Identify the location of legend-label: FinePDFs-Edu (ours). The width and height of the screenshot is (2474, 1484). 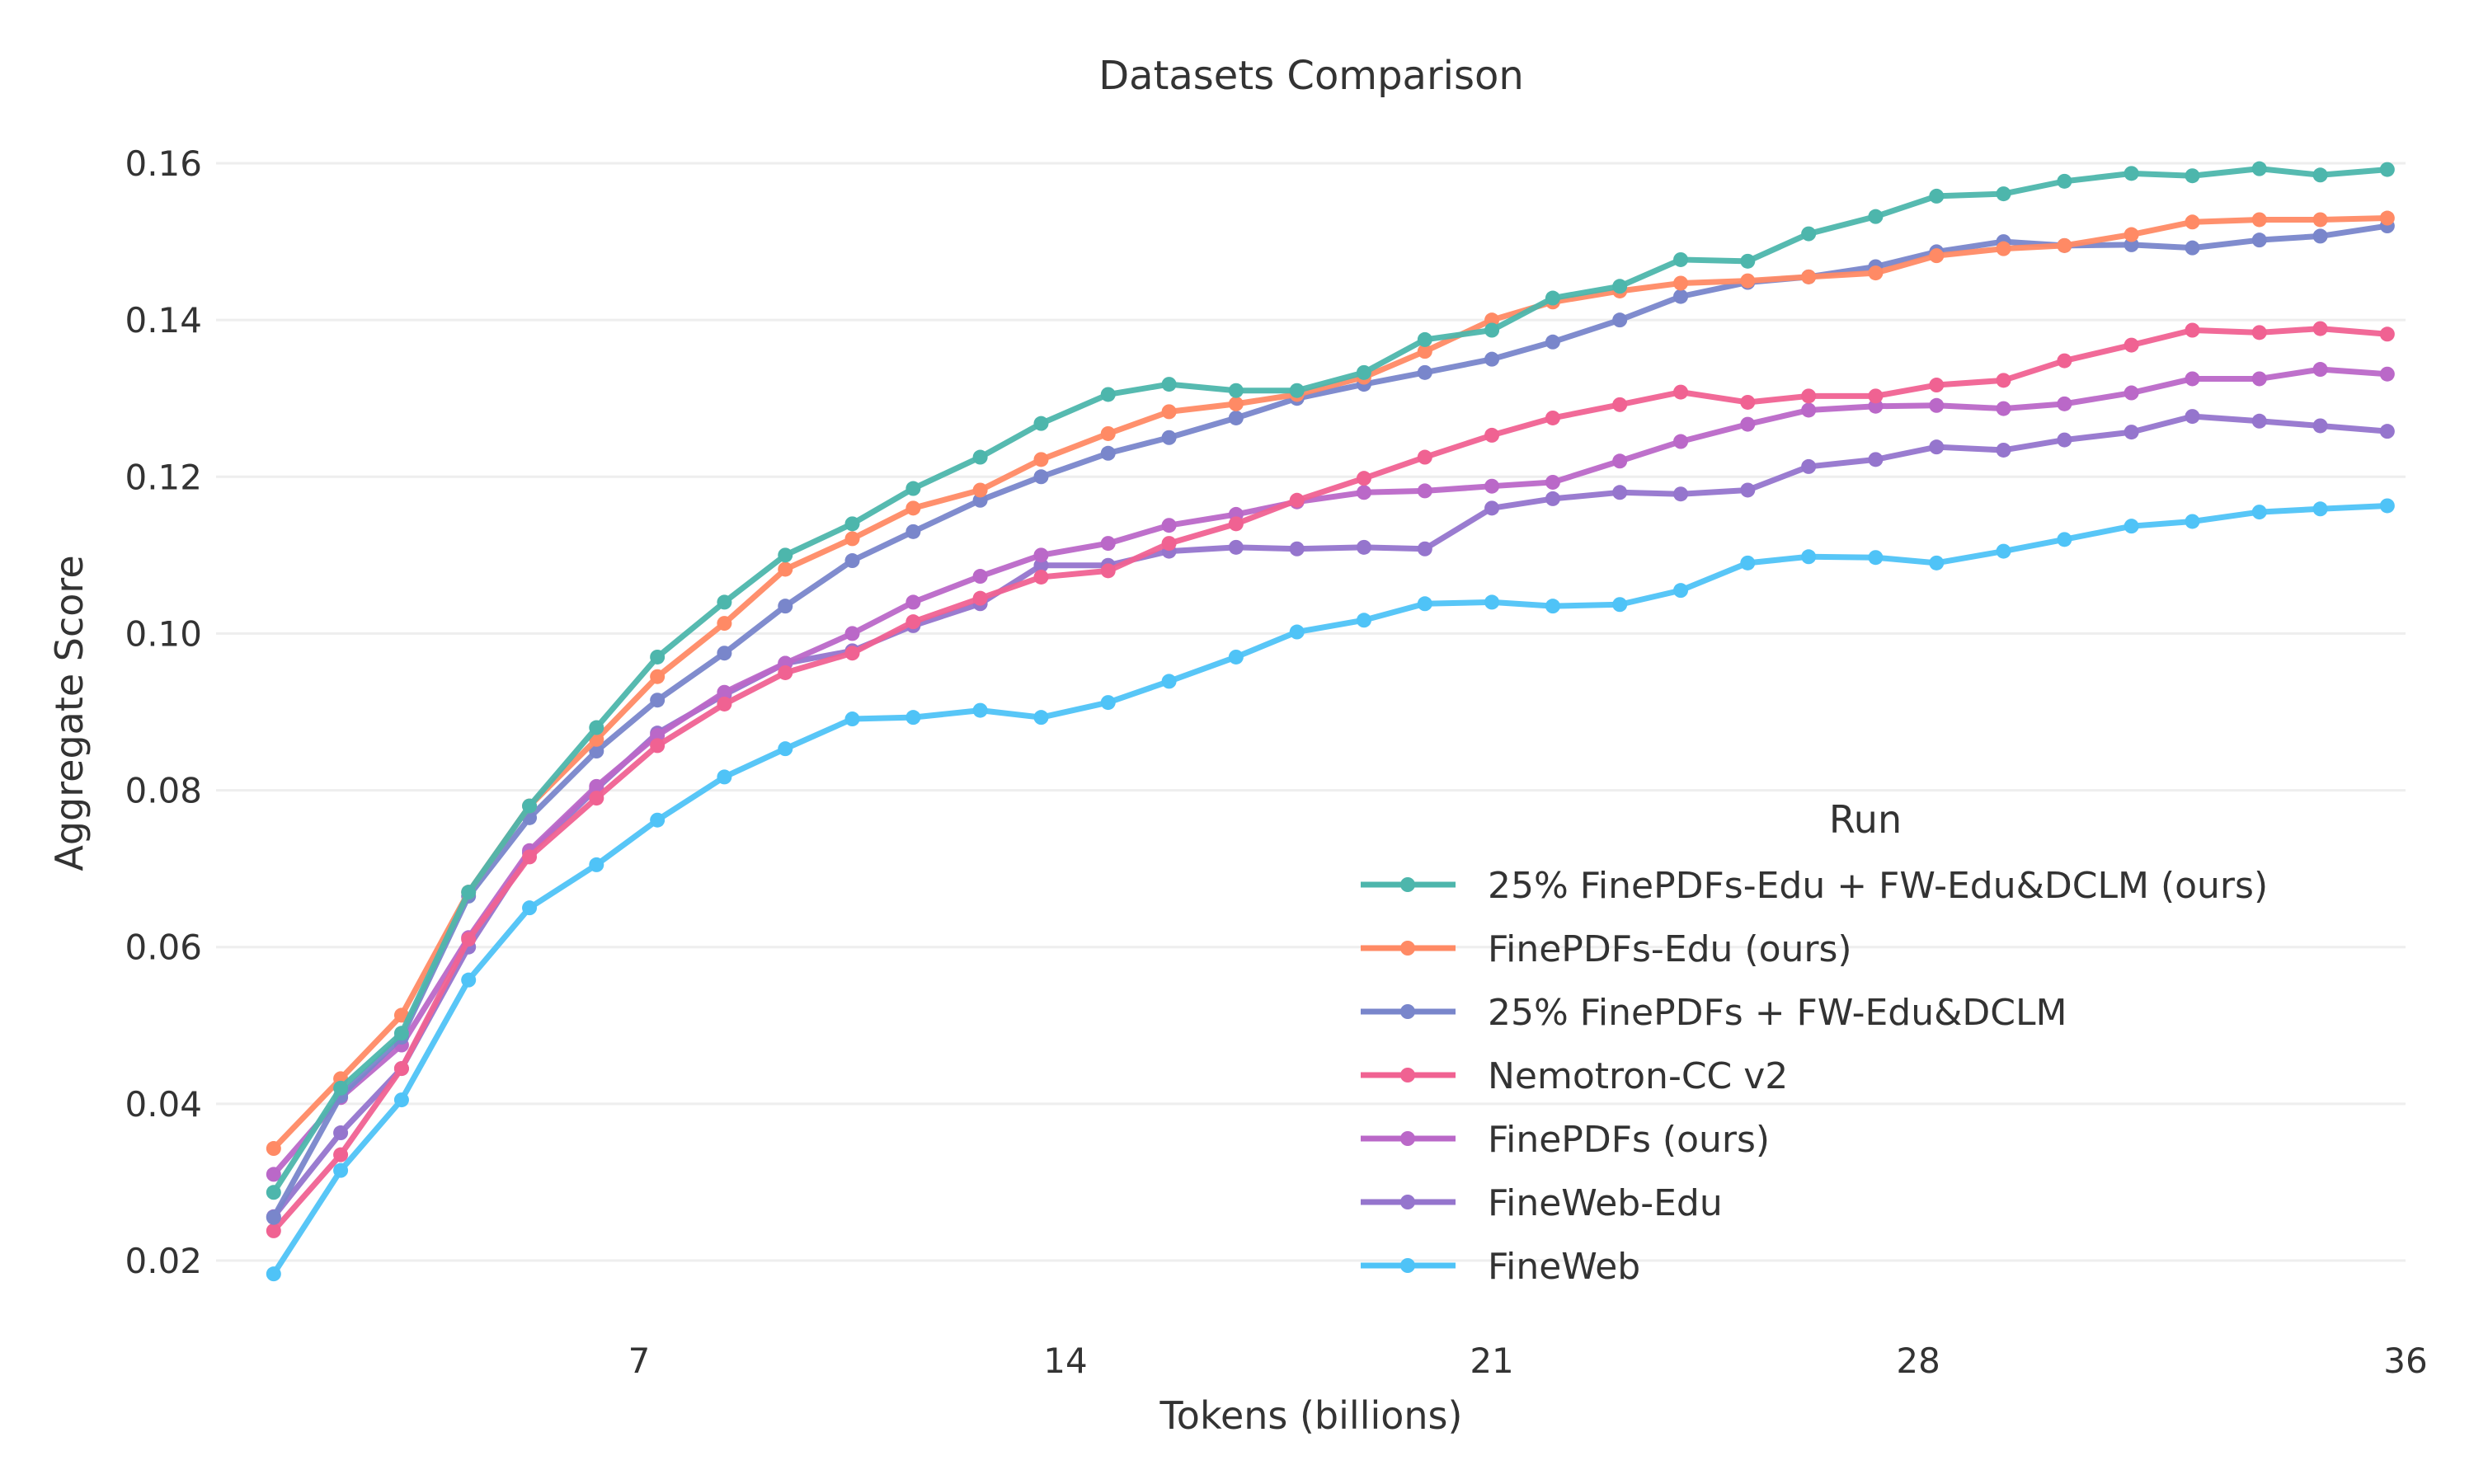
(1670, 949).